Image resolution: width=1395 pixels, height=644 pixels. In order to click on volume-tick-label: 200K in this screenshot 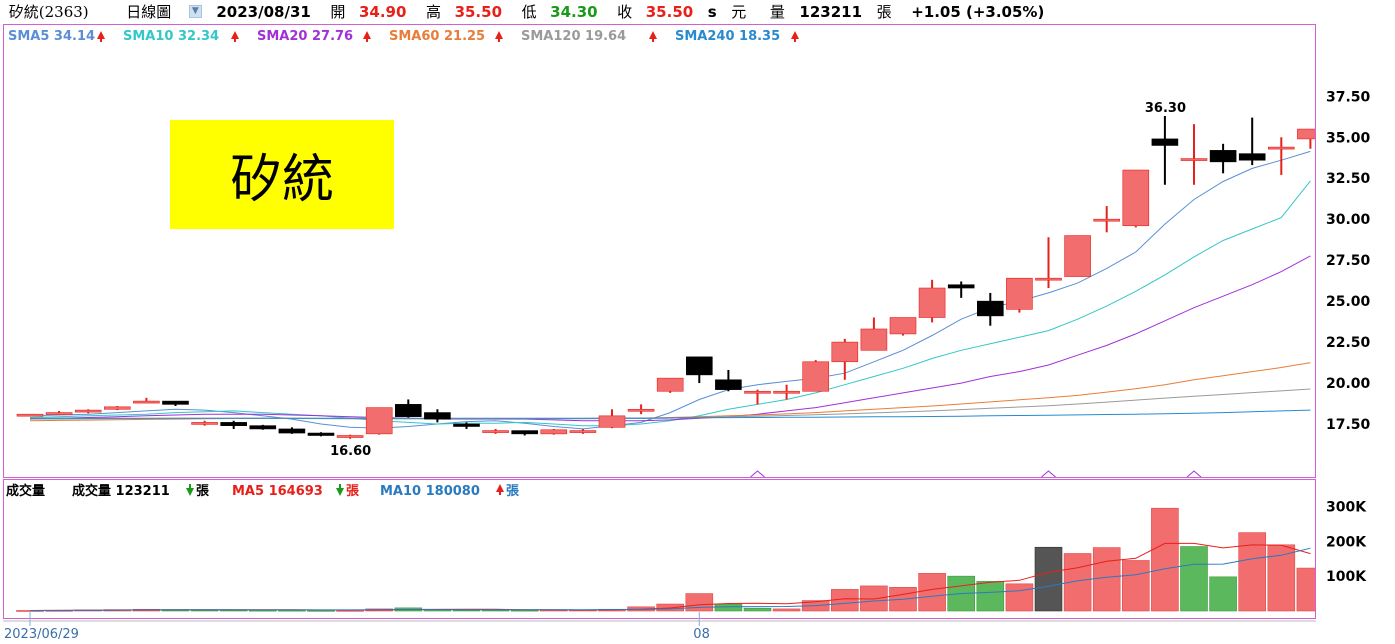, I will do `click(1346, 542)`.